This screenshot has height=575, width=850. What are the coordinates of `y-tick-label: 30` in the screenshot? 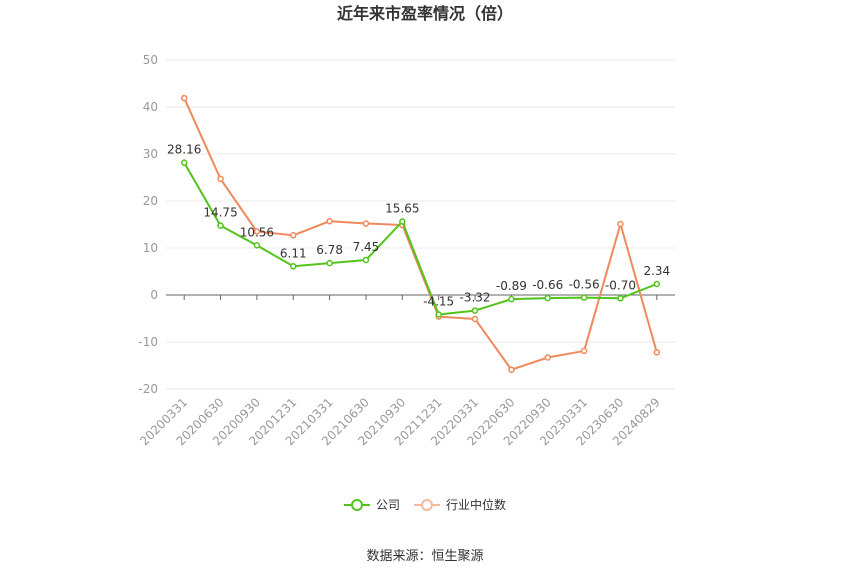 It's located at (150, 154).